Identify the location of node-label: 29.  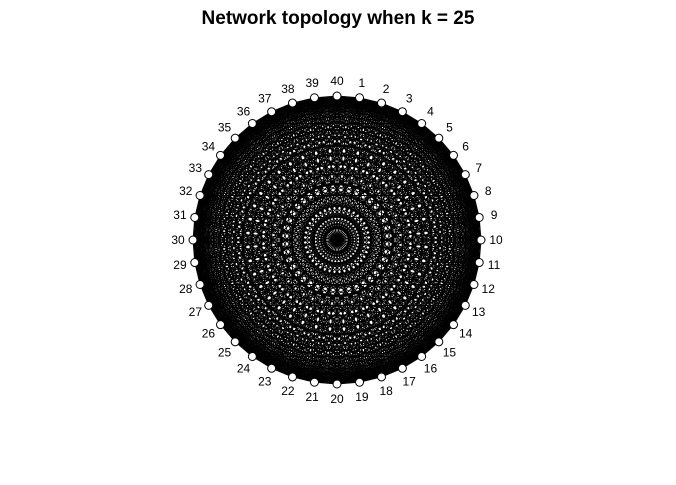
(180, 265).